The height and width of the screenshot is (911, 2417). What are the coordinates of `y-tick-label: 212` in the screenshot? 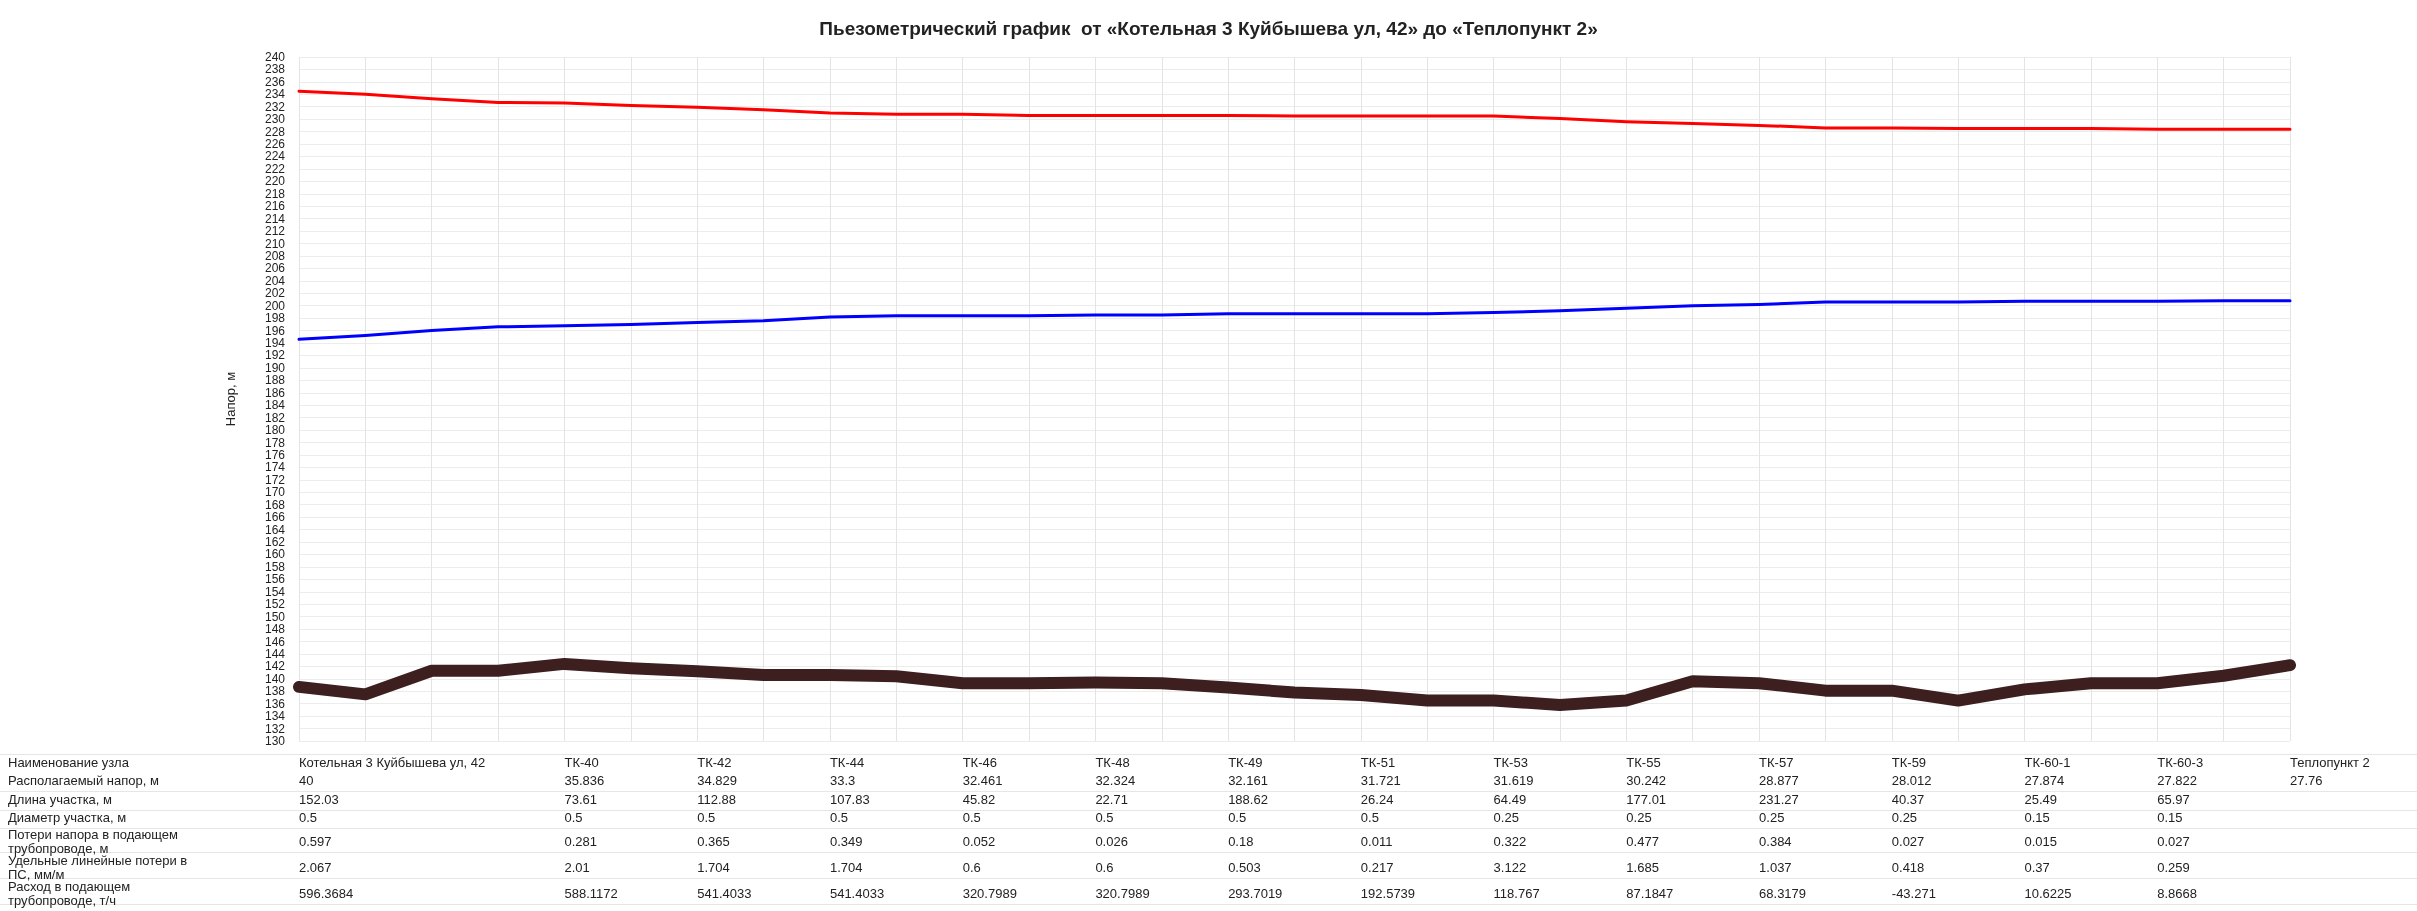 It's located at (275, 231).